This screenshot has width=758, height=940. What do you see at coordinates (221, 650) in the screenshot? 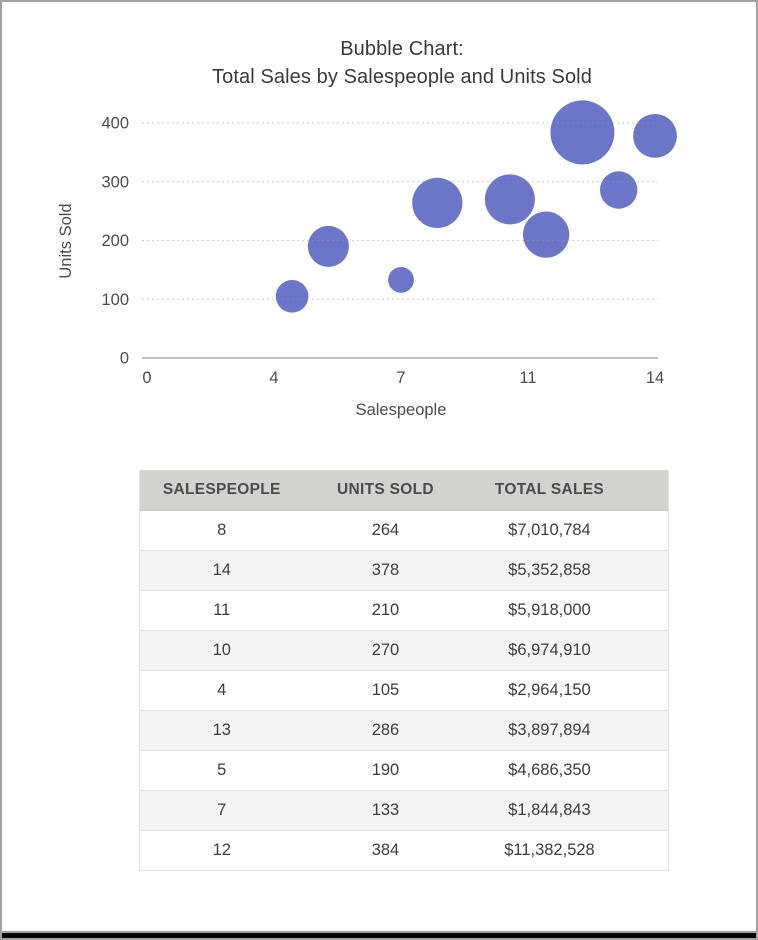
I see `table-cell: 10` at bounding box center [221, 650].